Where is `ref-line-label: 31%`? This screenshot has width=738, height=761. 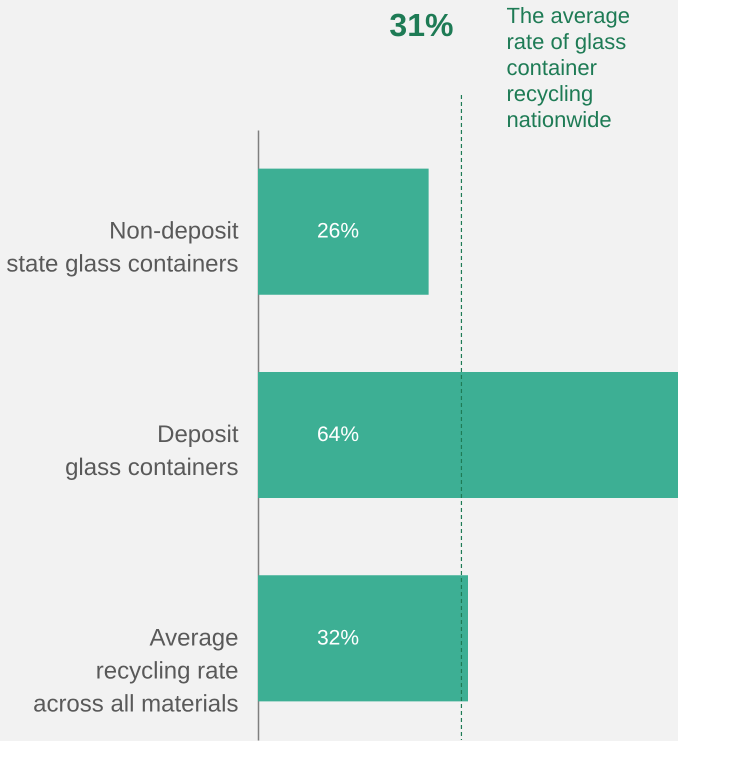 ref-line-label: 31% is located at coordinates (421, 25).